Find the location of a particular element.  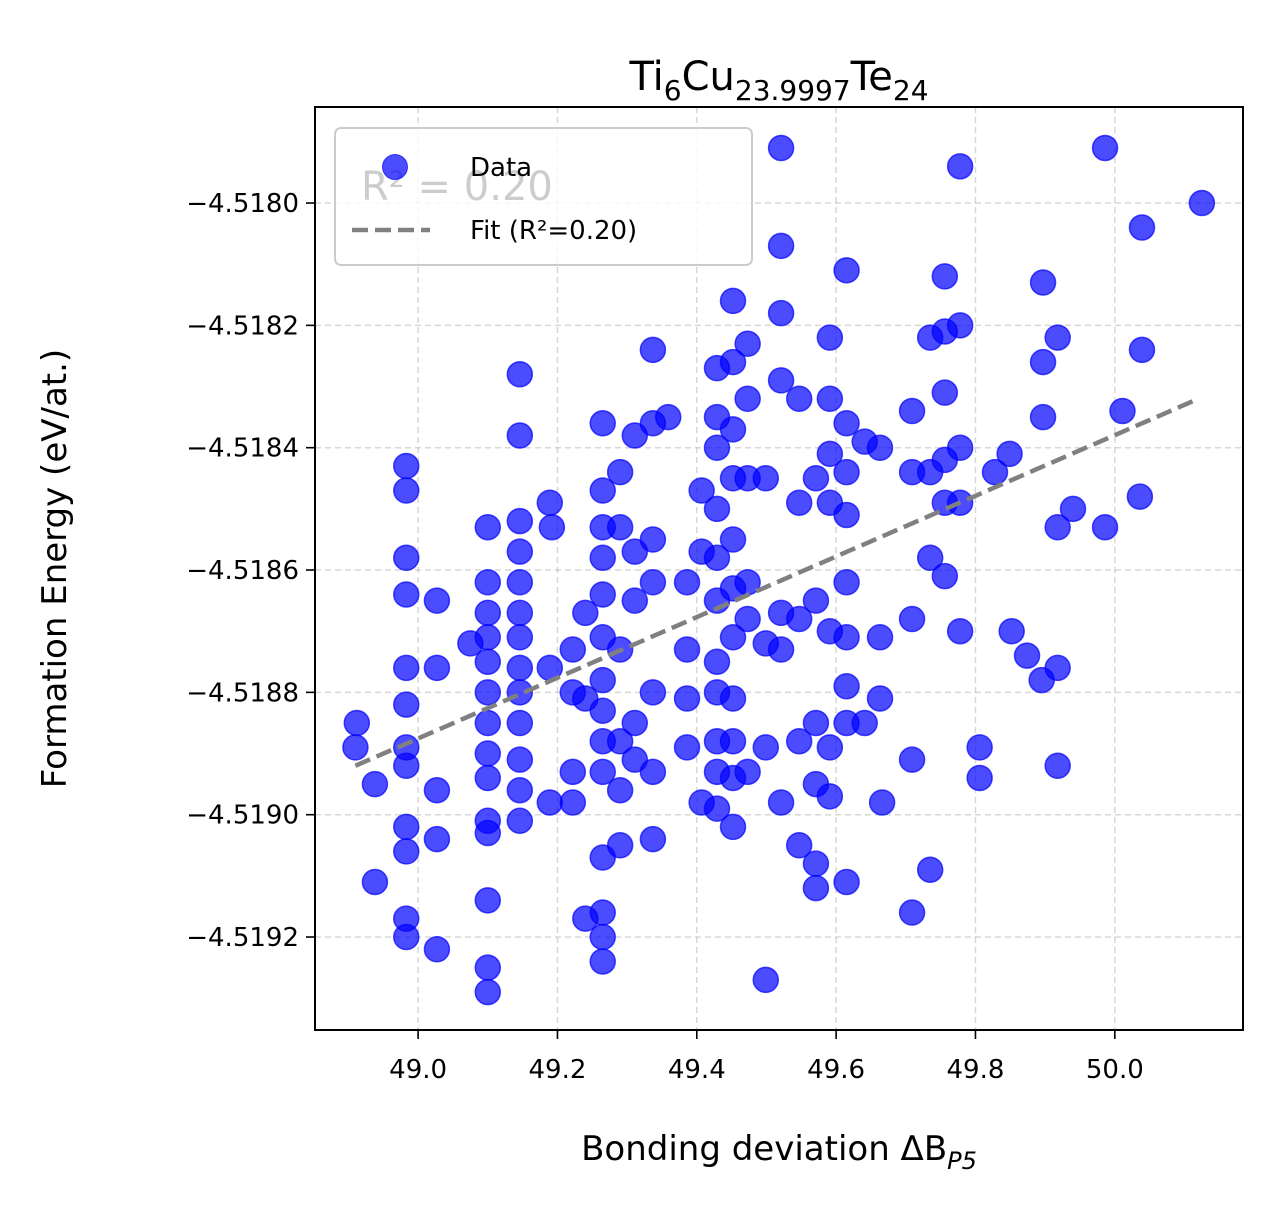

title-part: Ti is located at coordinates (645, 77).